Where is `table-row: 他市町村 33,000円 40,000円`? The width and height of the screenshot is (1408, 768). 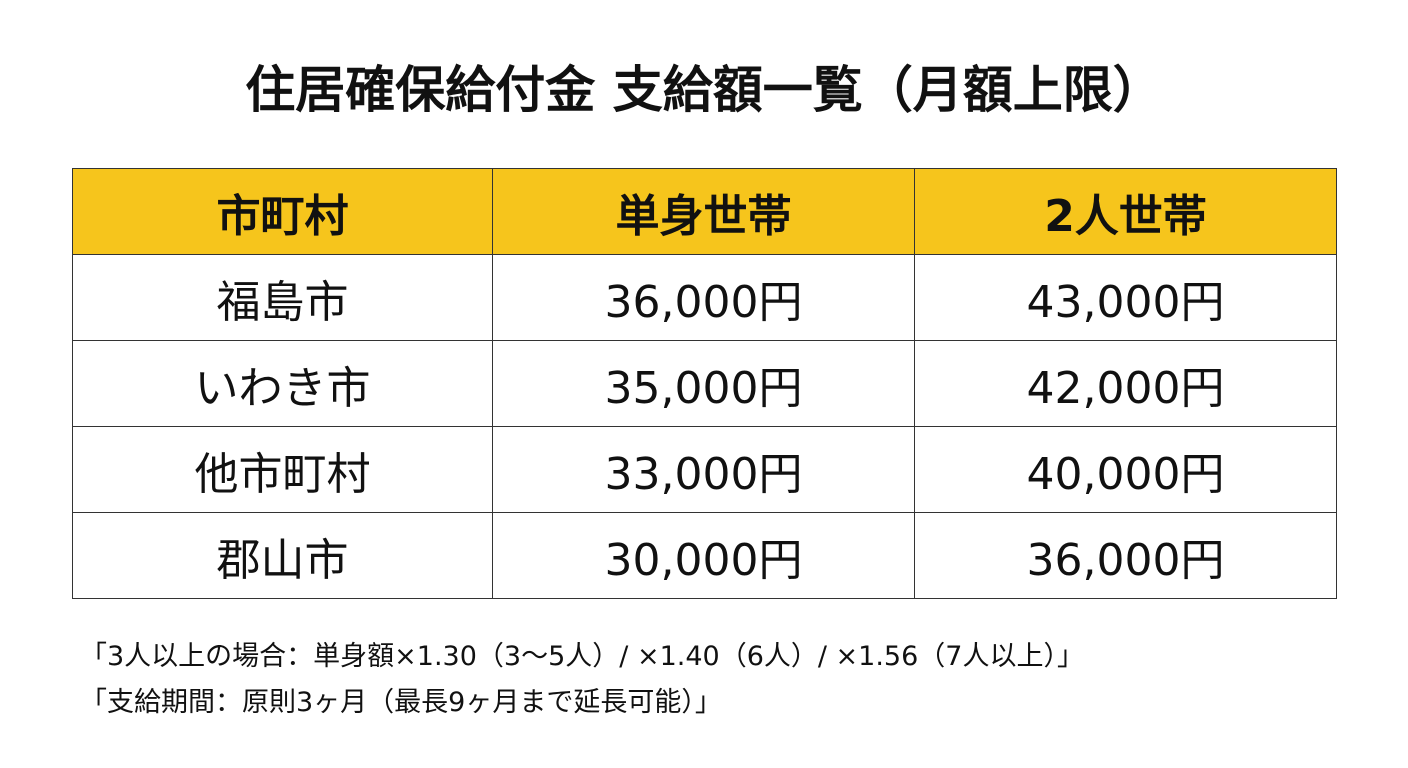 table-row: 他市町村 33,000円 40,000円 is located at coordinates (704, 469).